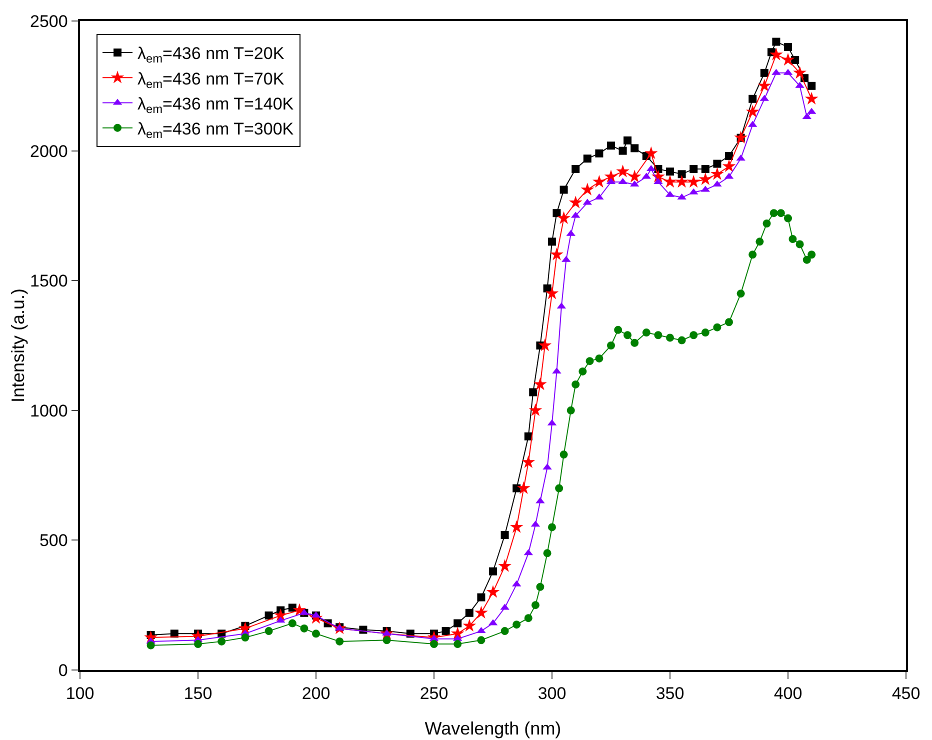 The image size is (932, 740). What do you see at coordinates (198, 694) in the screenshot?
I see `x-tick-label: 150` at bounding box center [198, 694].